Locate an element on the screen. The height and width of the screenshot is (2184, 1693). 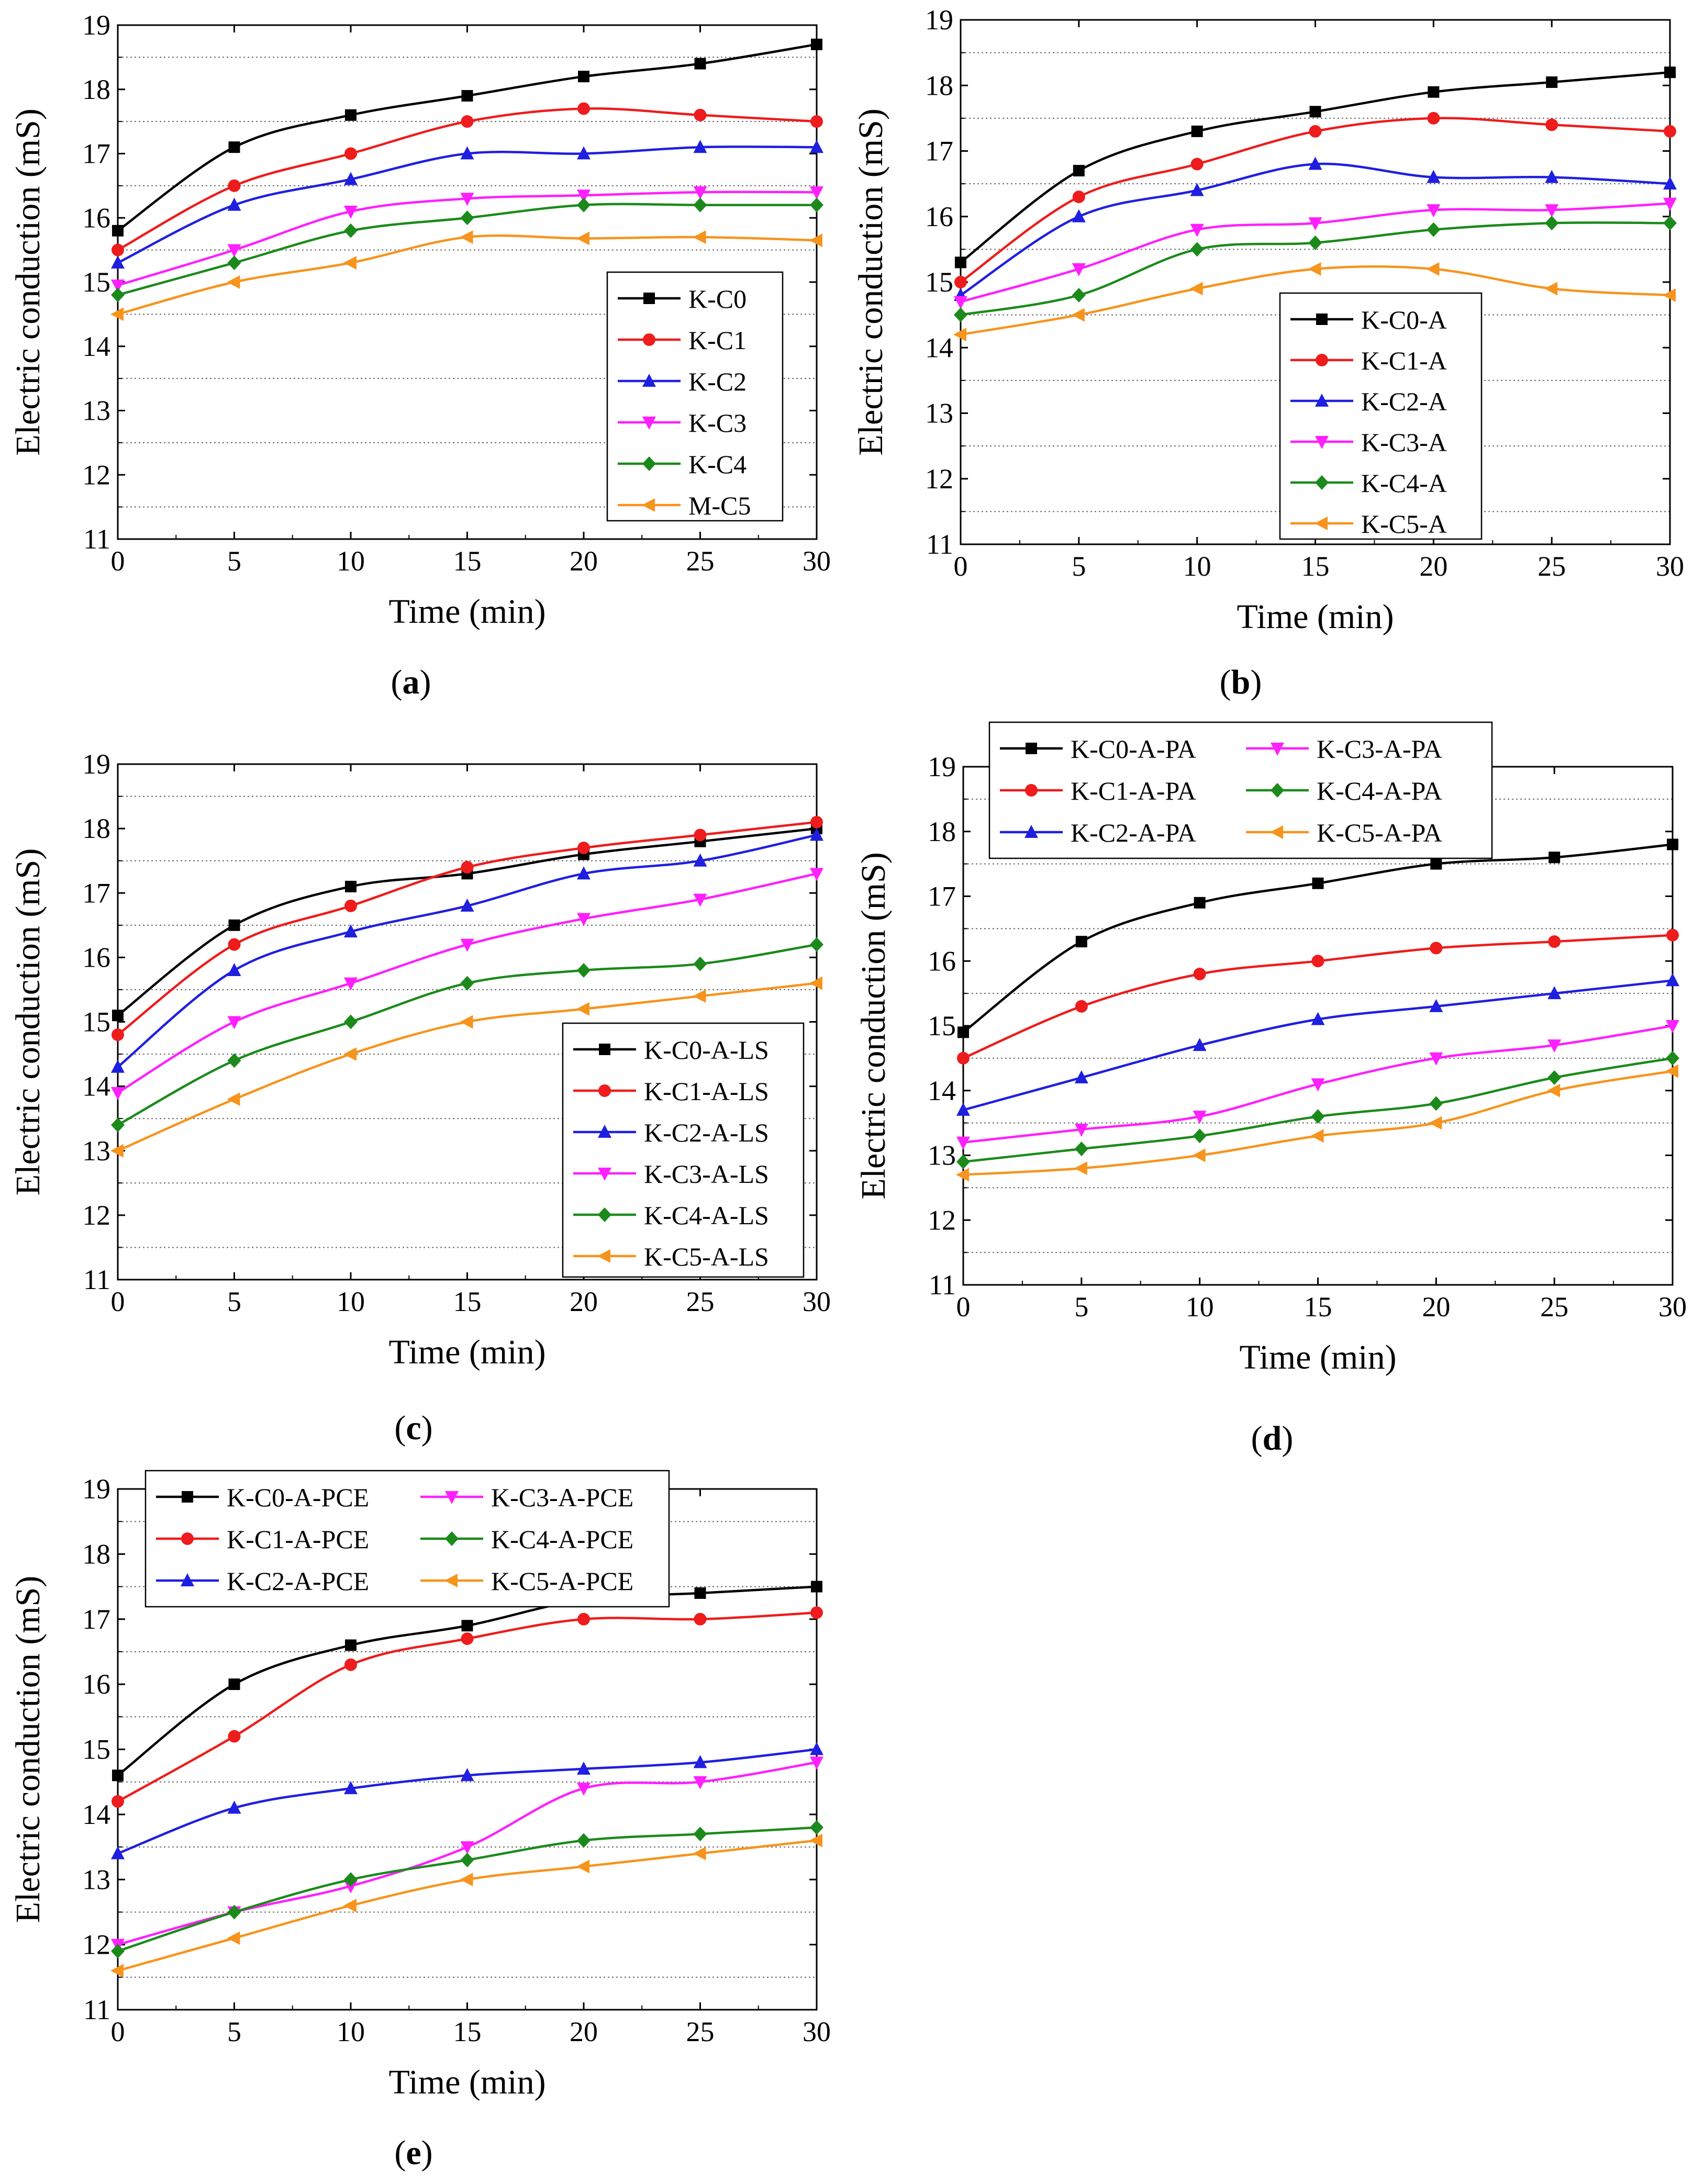
y-tick-label: 17 is located at coordinates (96, 154).